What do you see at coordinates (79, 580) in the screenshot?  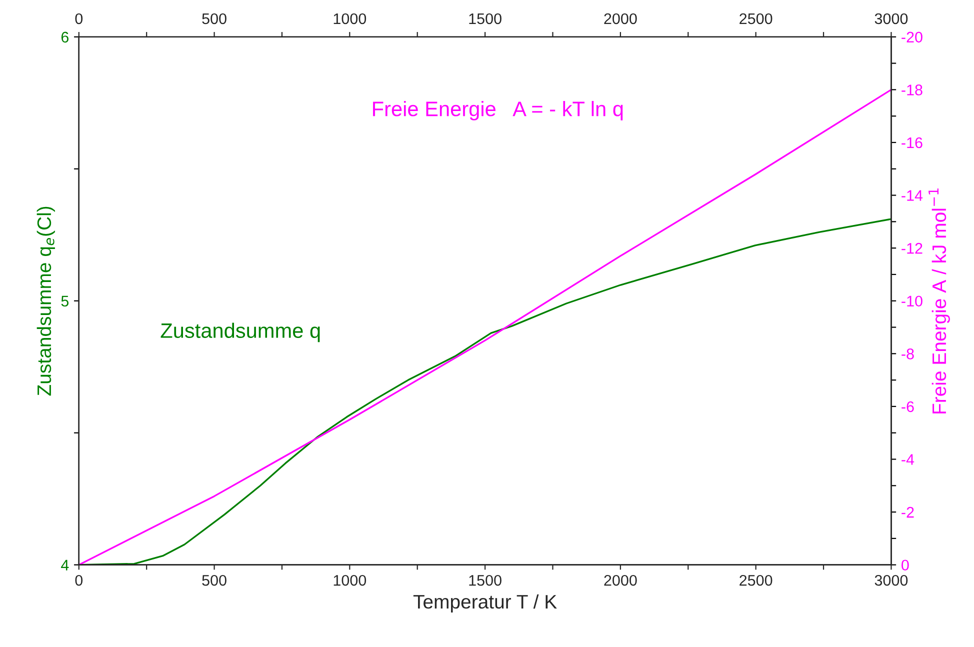 I see `x-tick-label: 0` at bounding box center [79, 580].